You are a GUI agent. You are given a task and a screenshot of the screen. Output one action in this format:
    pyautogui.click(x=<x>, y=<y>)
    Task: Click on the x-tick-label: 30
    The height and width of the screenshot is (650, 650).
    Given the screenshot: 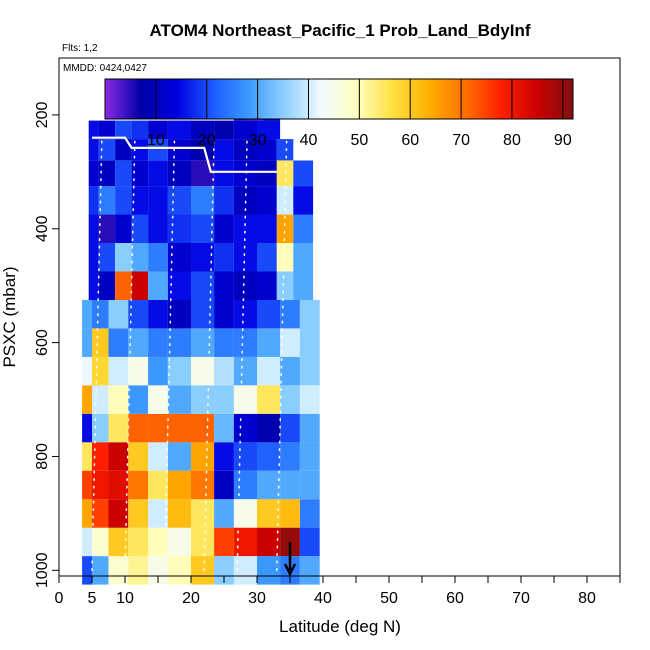 What is the action you would take?
    pyautogui.click(x=257, y=598)
    